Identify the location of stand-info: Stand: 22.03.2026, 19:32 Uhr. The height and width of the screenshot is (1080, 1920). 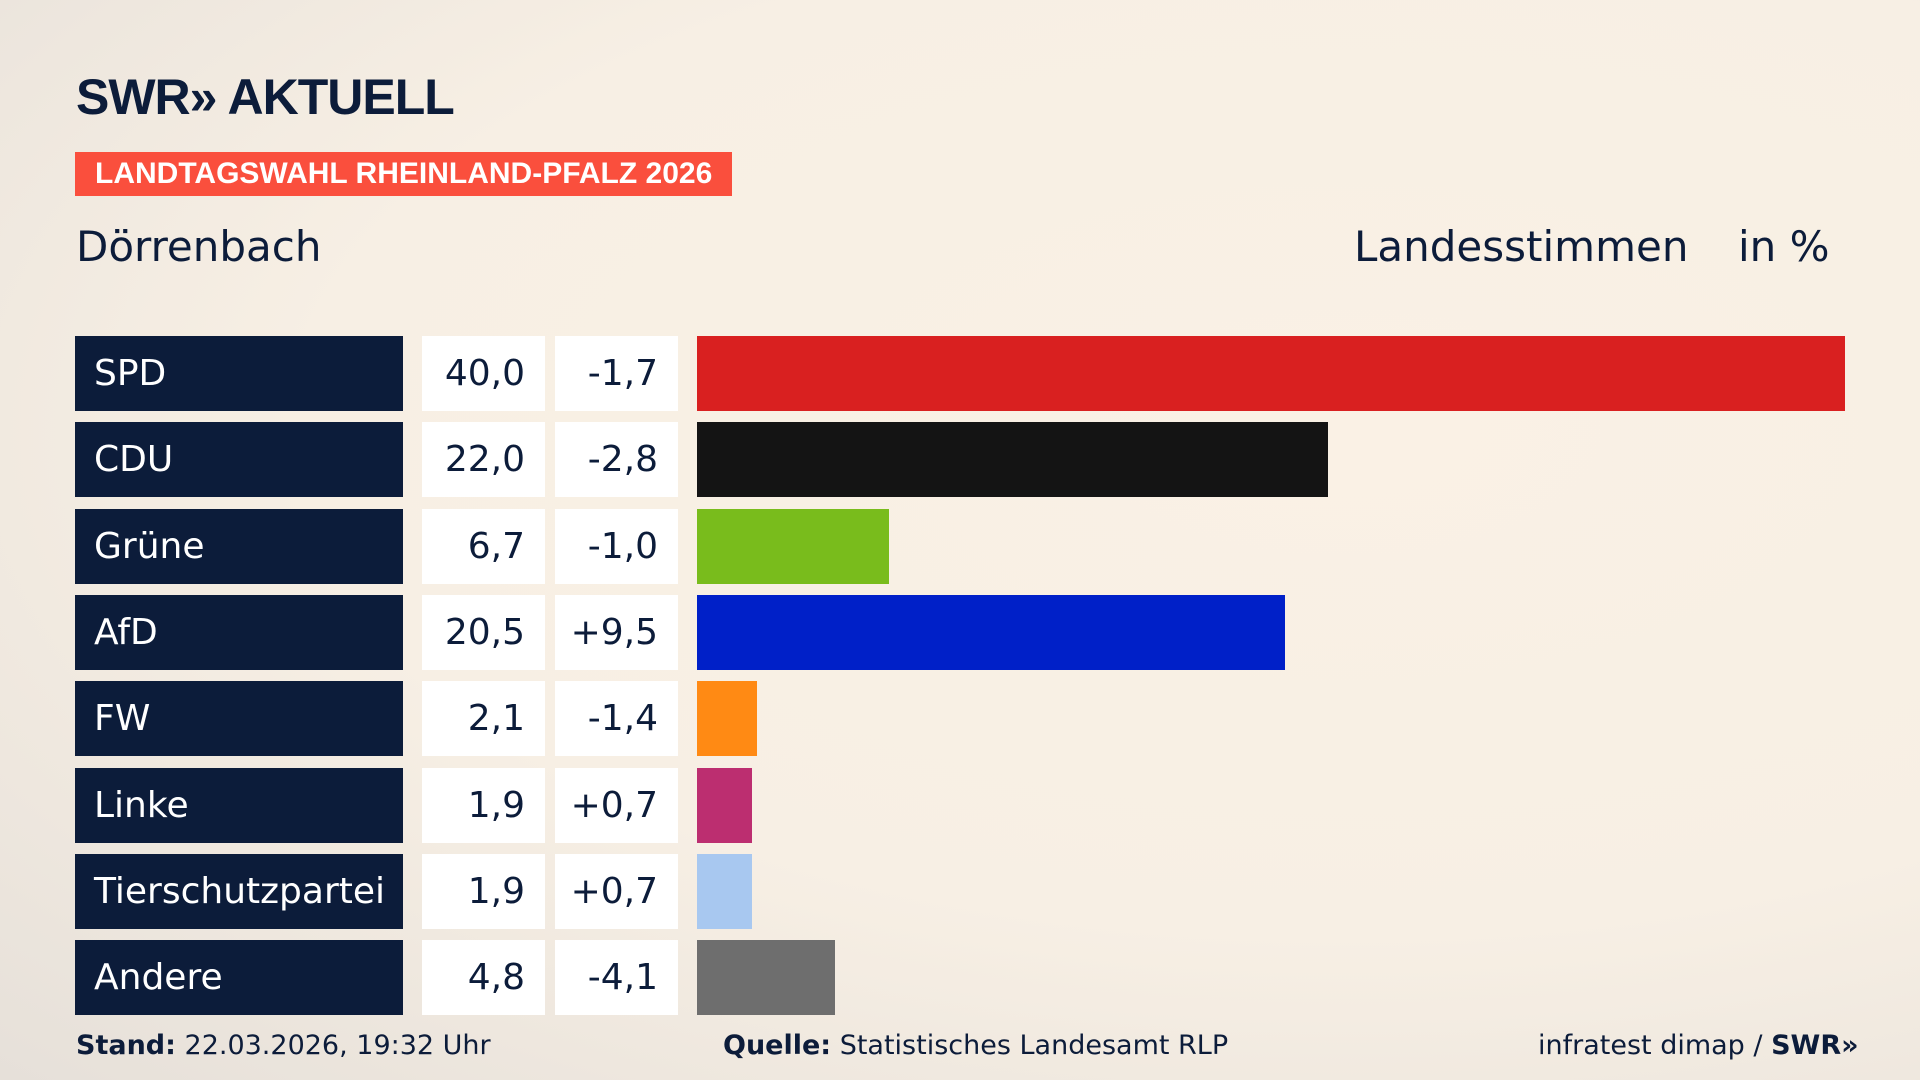
(283, 1045).